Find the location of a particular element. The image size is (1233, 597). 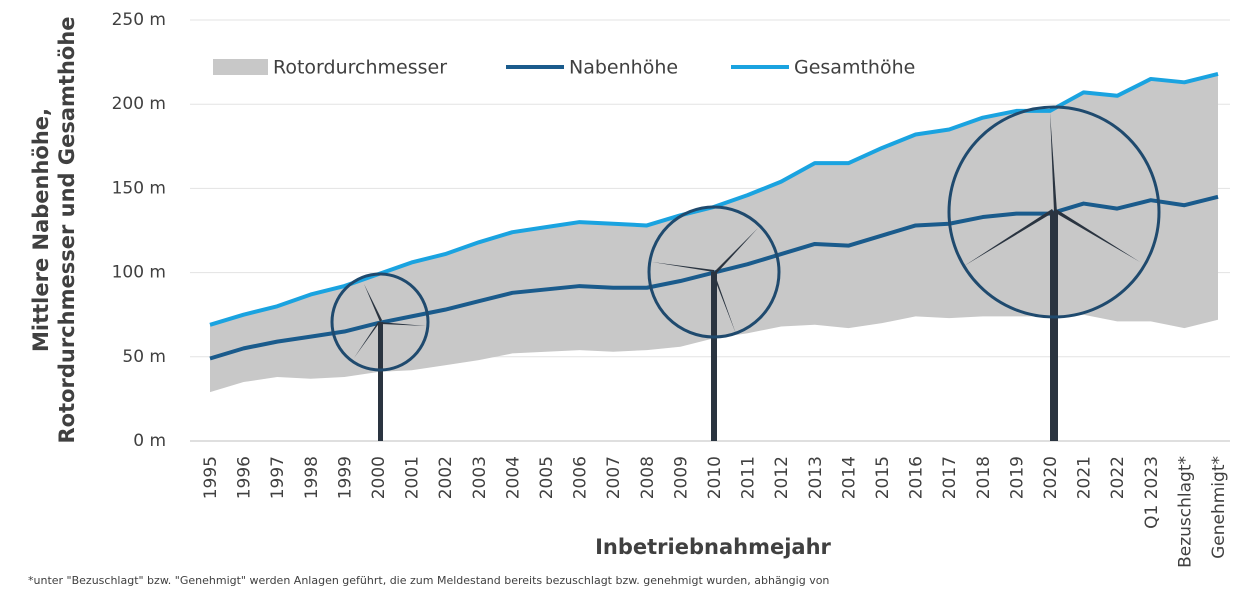

x-tick-label: 2011 is located at coordinates (749, 477).